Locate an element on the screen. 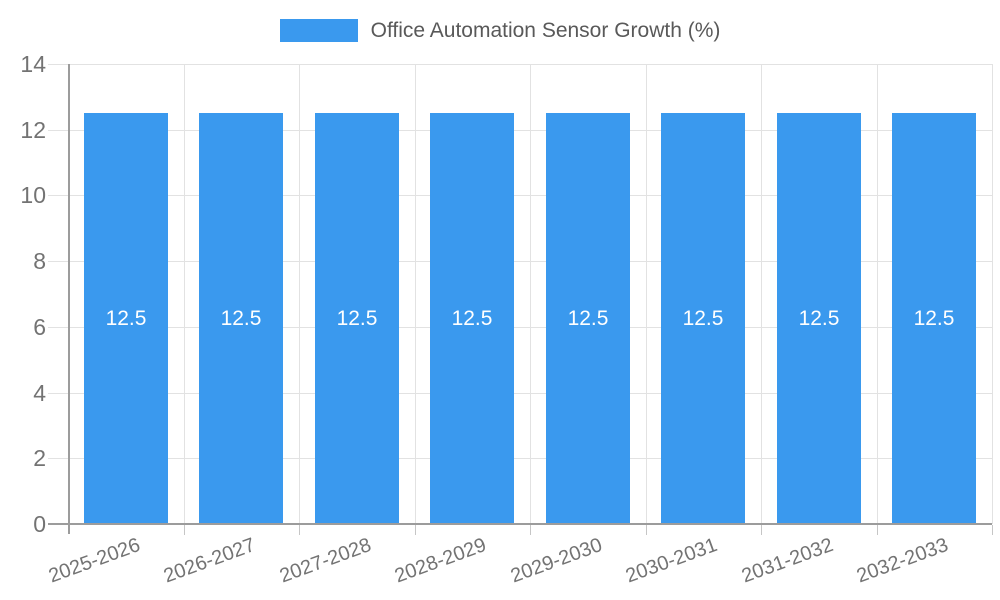  y-tick-label: 0 is located at coordinates (39, 524).